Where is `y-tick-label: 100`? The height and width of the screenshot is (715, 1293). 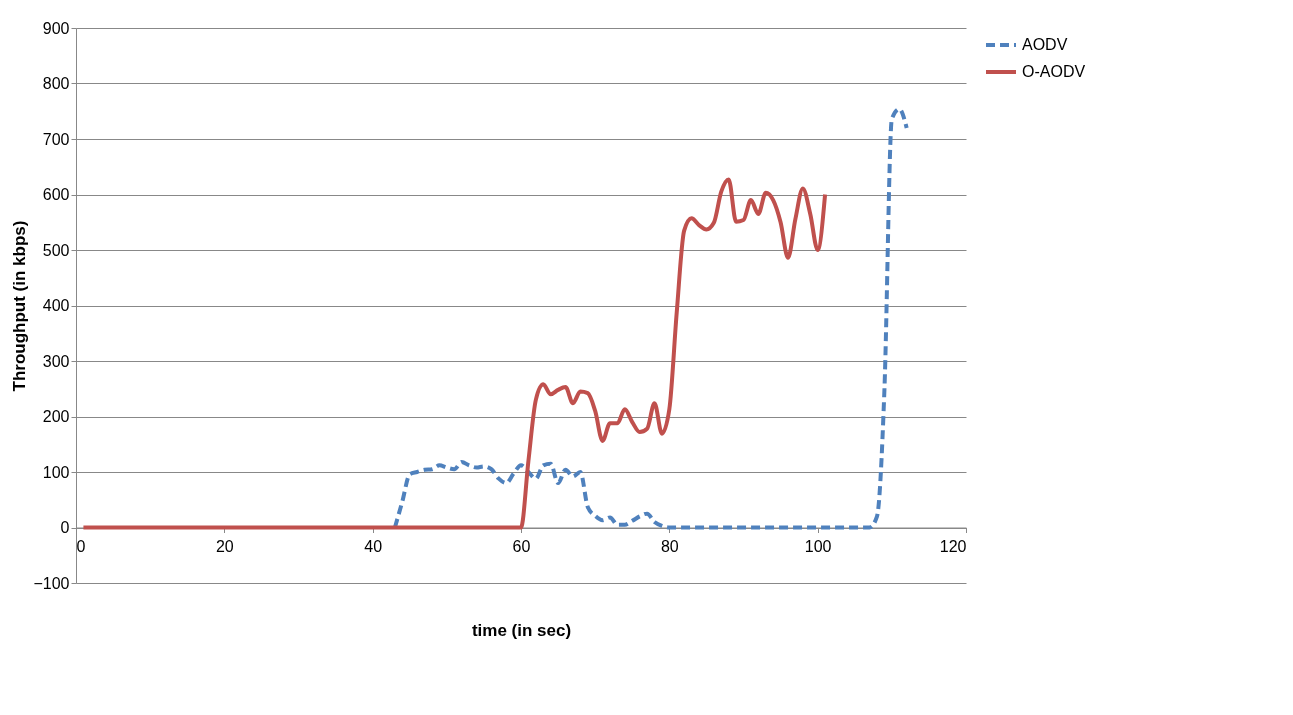
y-tick-label: 100 is located at coordinates (56, 472).